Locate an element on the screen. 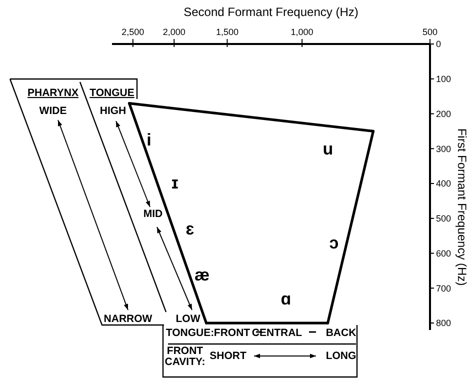 This screenshot has height=382, width=474. x-tick-label: 1,000 is located at coordinates (302, 32).